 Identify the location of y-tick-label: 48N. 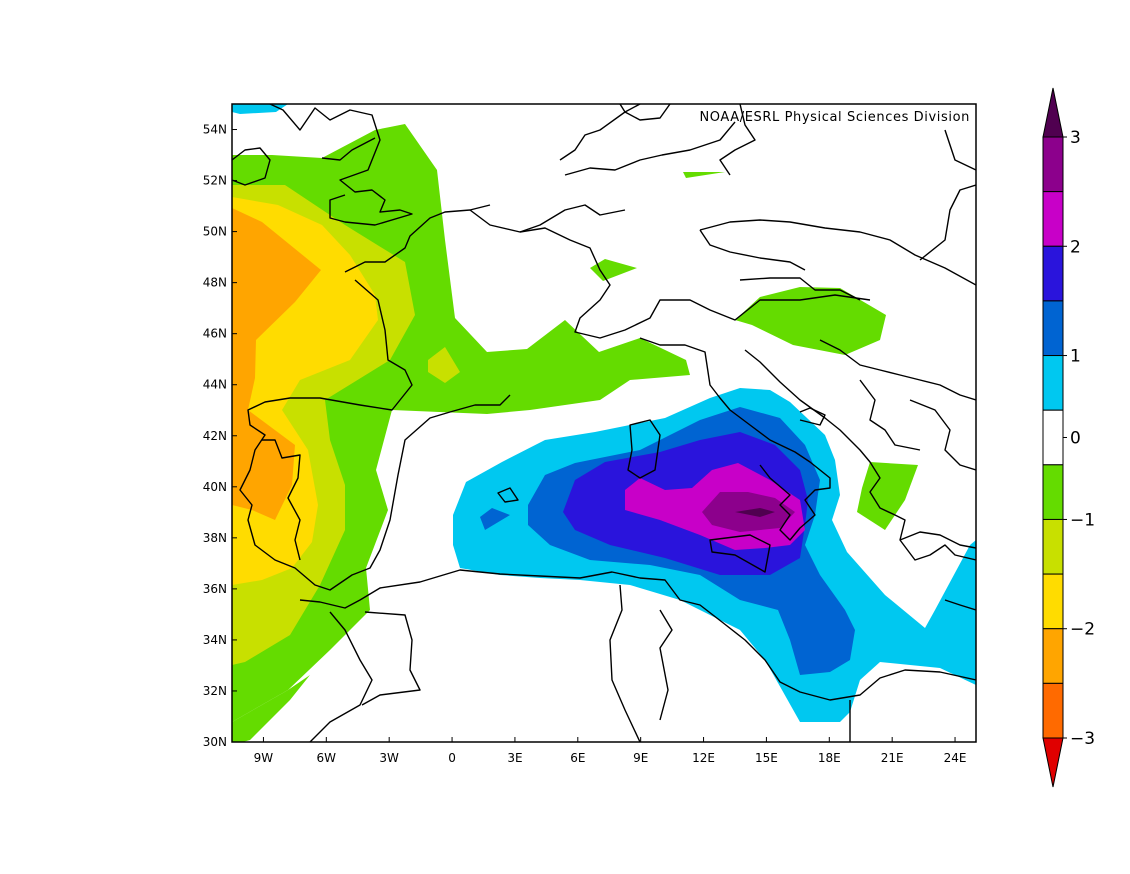
(215, 283).